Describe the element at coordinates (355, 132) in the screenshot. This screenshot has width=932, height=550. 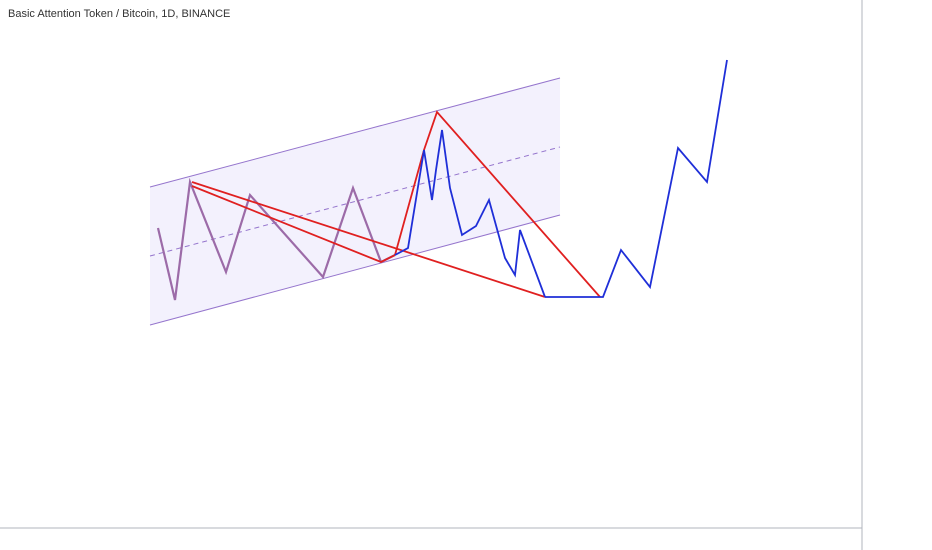
I see `channel-top` at that location.